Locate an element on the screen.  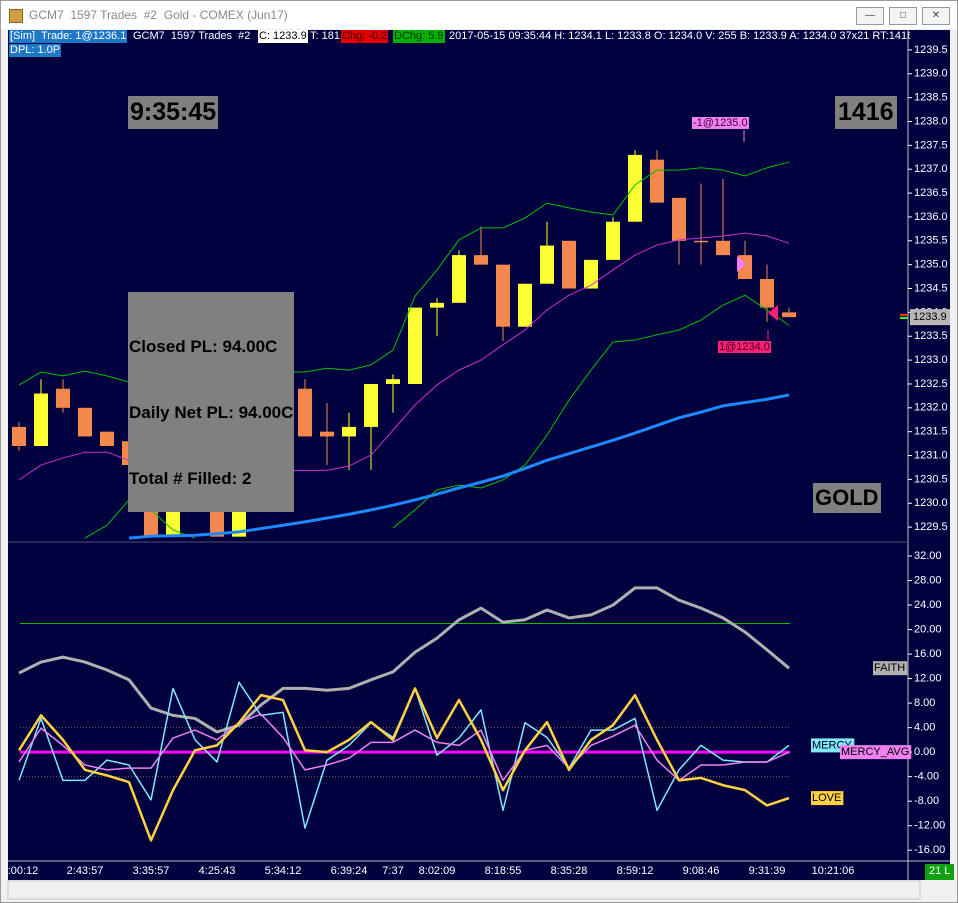
bar-count: 21 L is located at coordinates (940, 872).